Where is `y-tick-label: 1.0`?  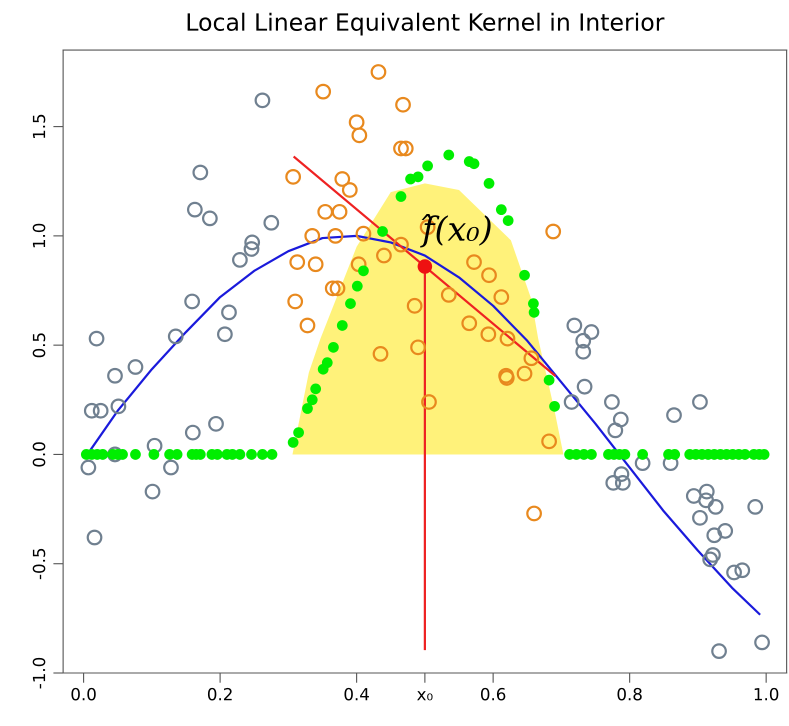
y-tick-label: 1.0 is located at coordinates (39, 236).